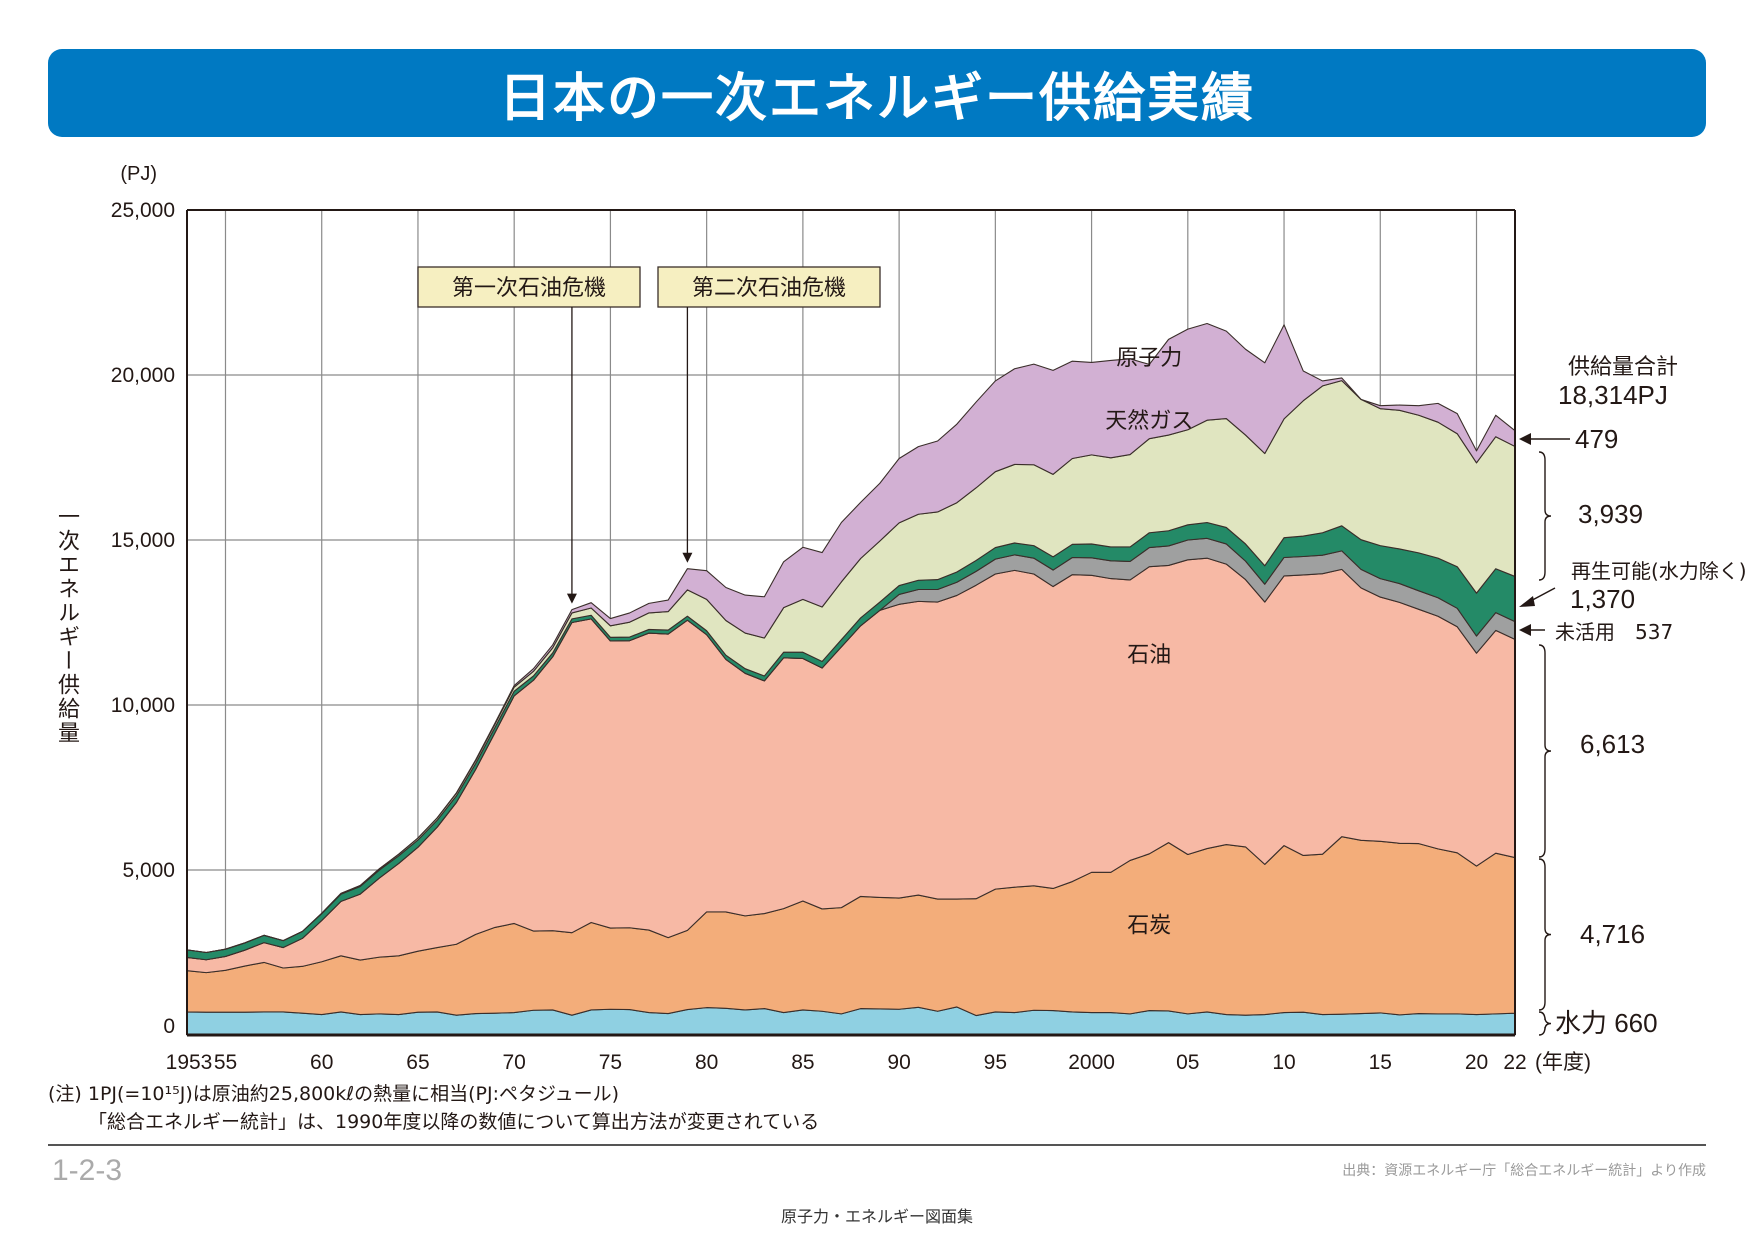  Describe the element at coordinates (1612, 934) in the screenshot. I see `coal-value: 4,716` at that location.